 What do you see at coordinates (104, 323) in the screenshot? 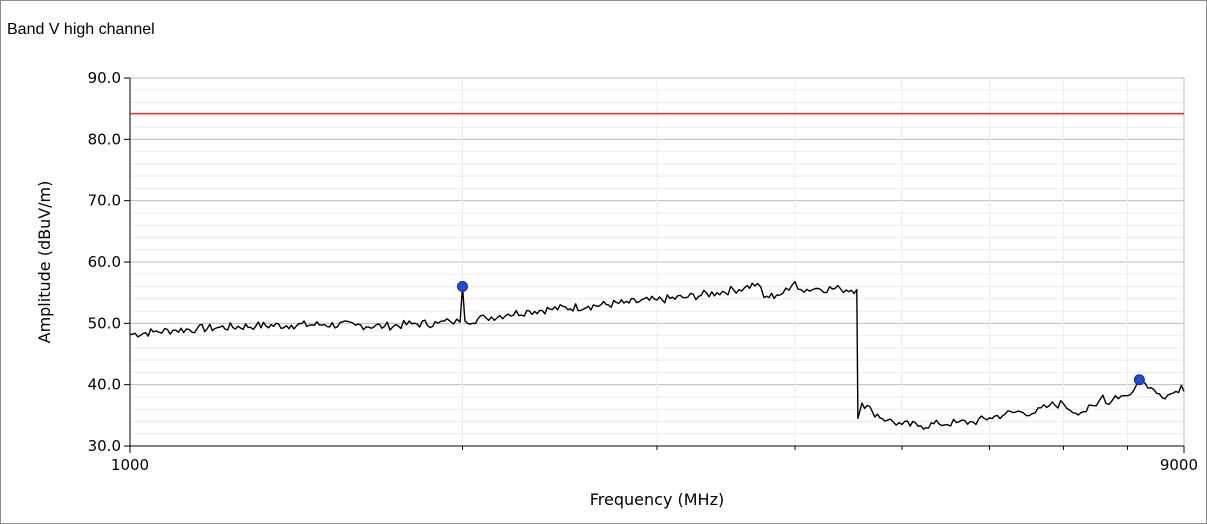
I see `y-tick-label: 50.0` at bounding box center [104, 323].